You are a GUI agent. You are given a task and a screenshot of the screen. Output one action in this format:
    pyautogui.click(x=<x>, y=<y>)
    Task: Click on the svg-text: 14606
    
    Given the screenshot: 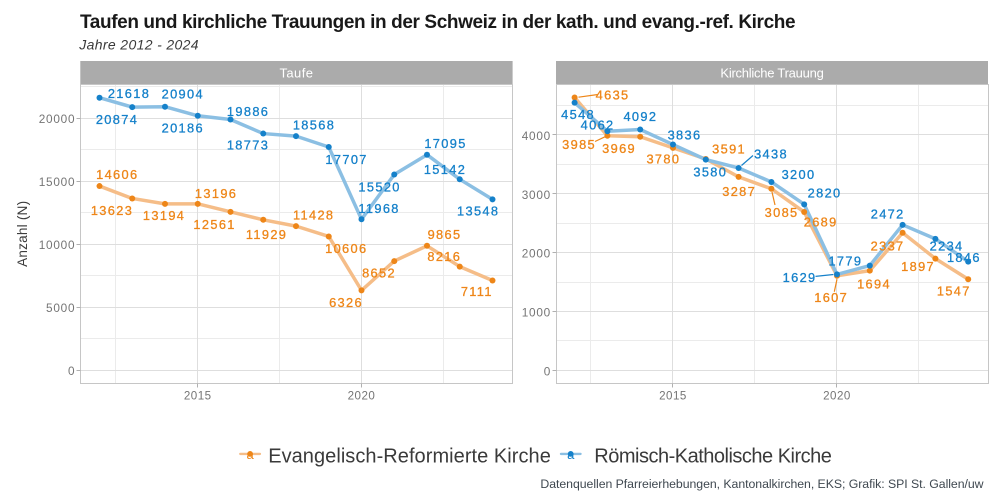 What is the action you would take?
    pyautogui.click(x=117, y=174)
    